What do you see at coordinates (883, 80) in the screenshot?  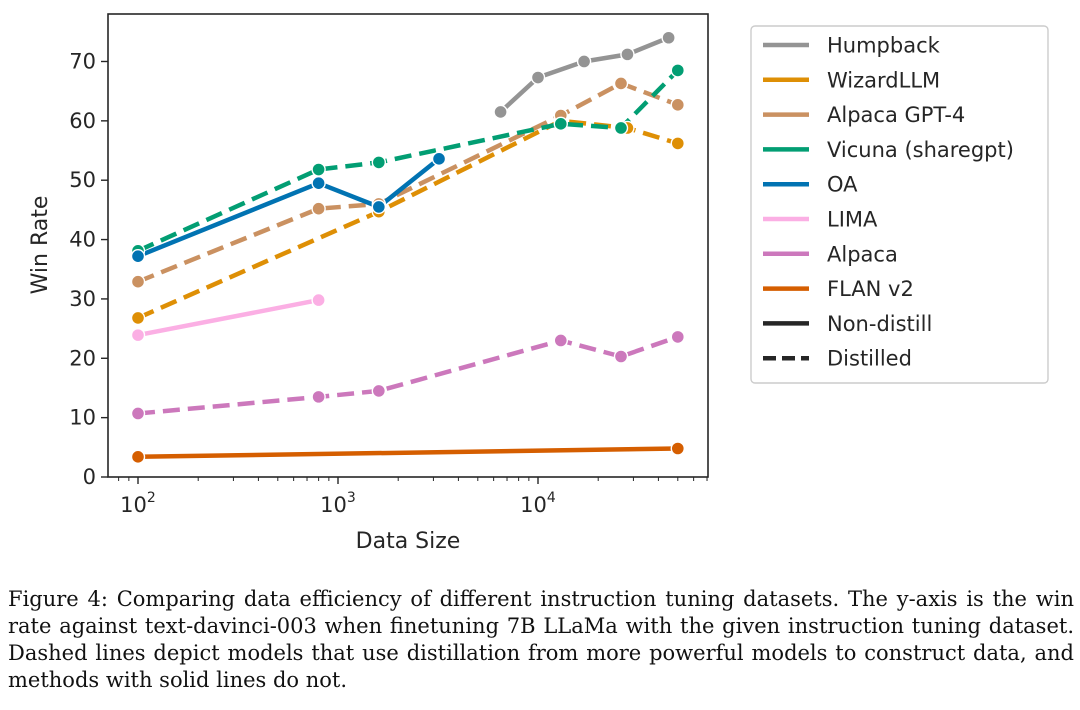 I see `legend-label-wizardllm: WizardLLM` at bounding box center [883, 80].